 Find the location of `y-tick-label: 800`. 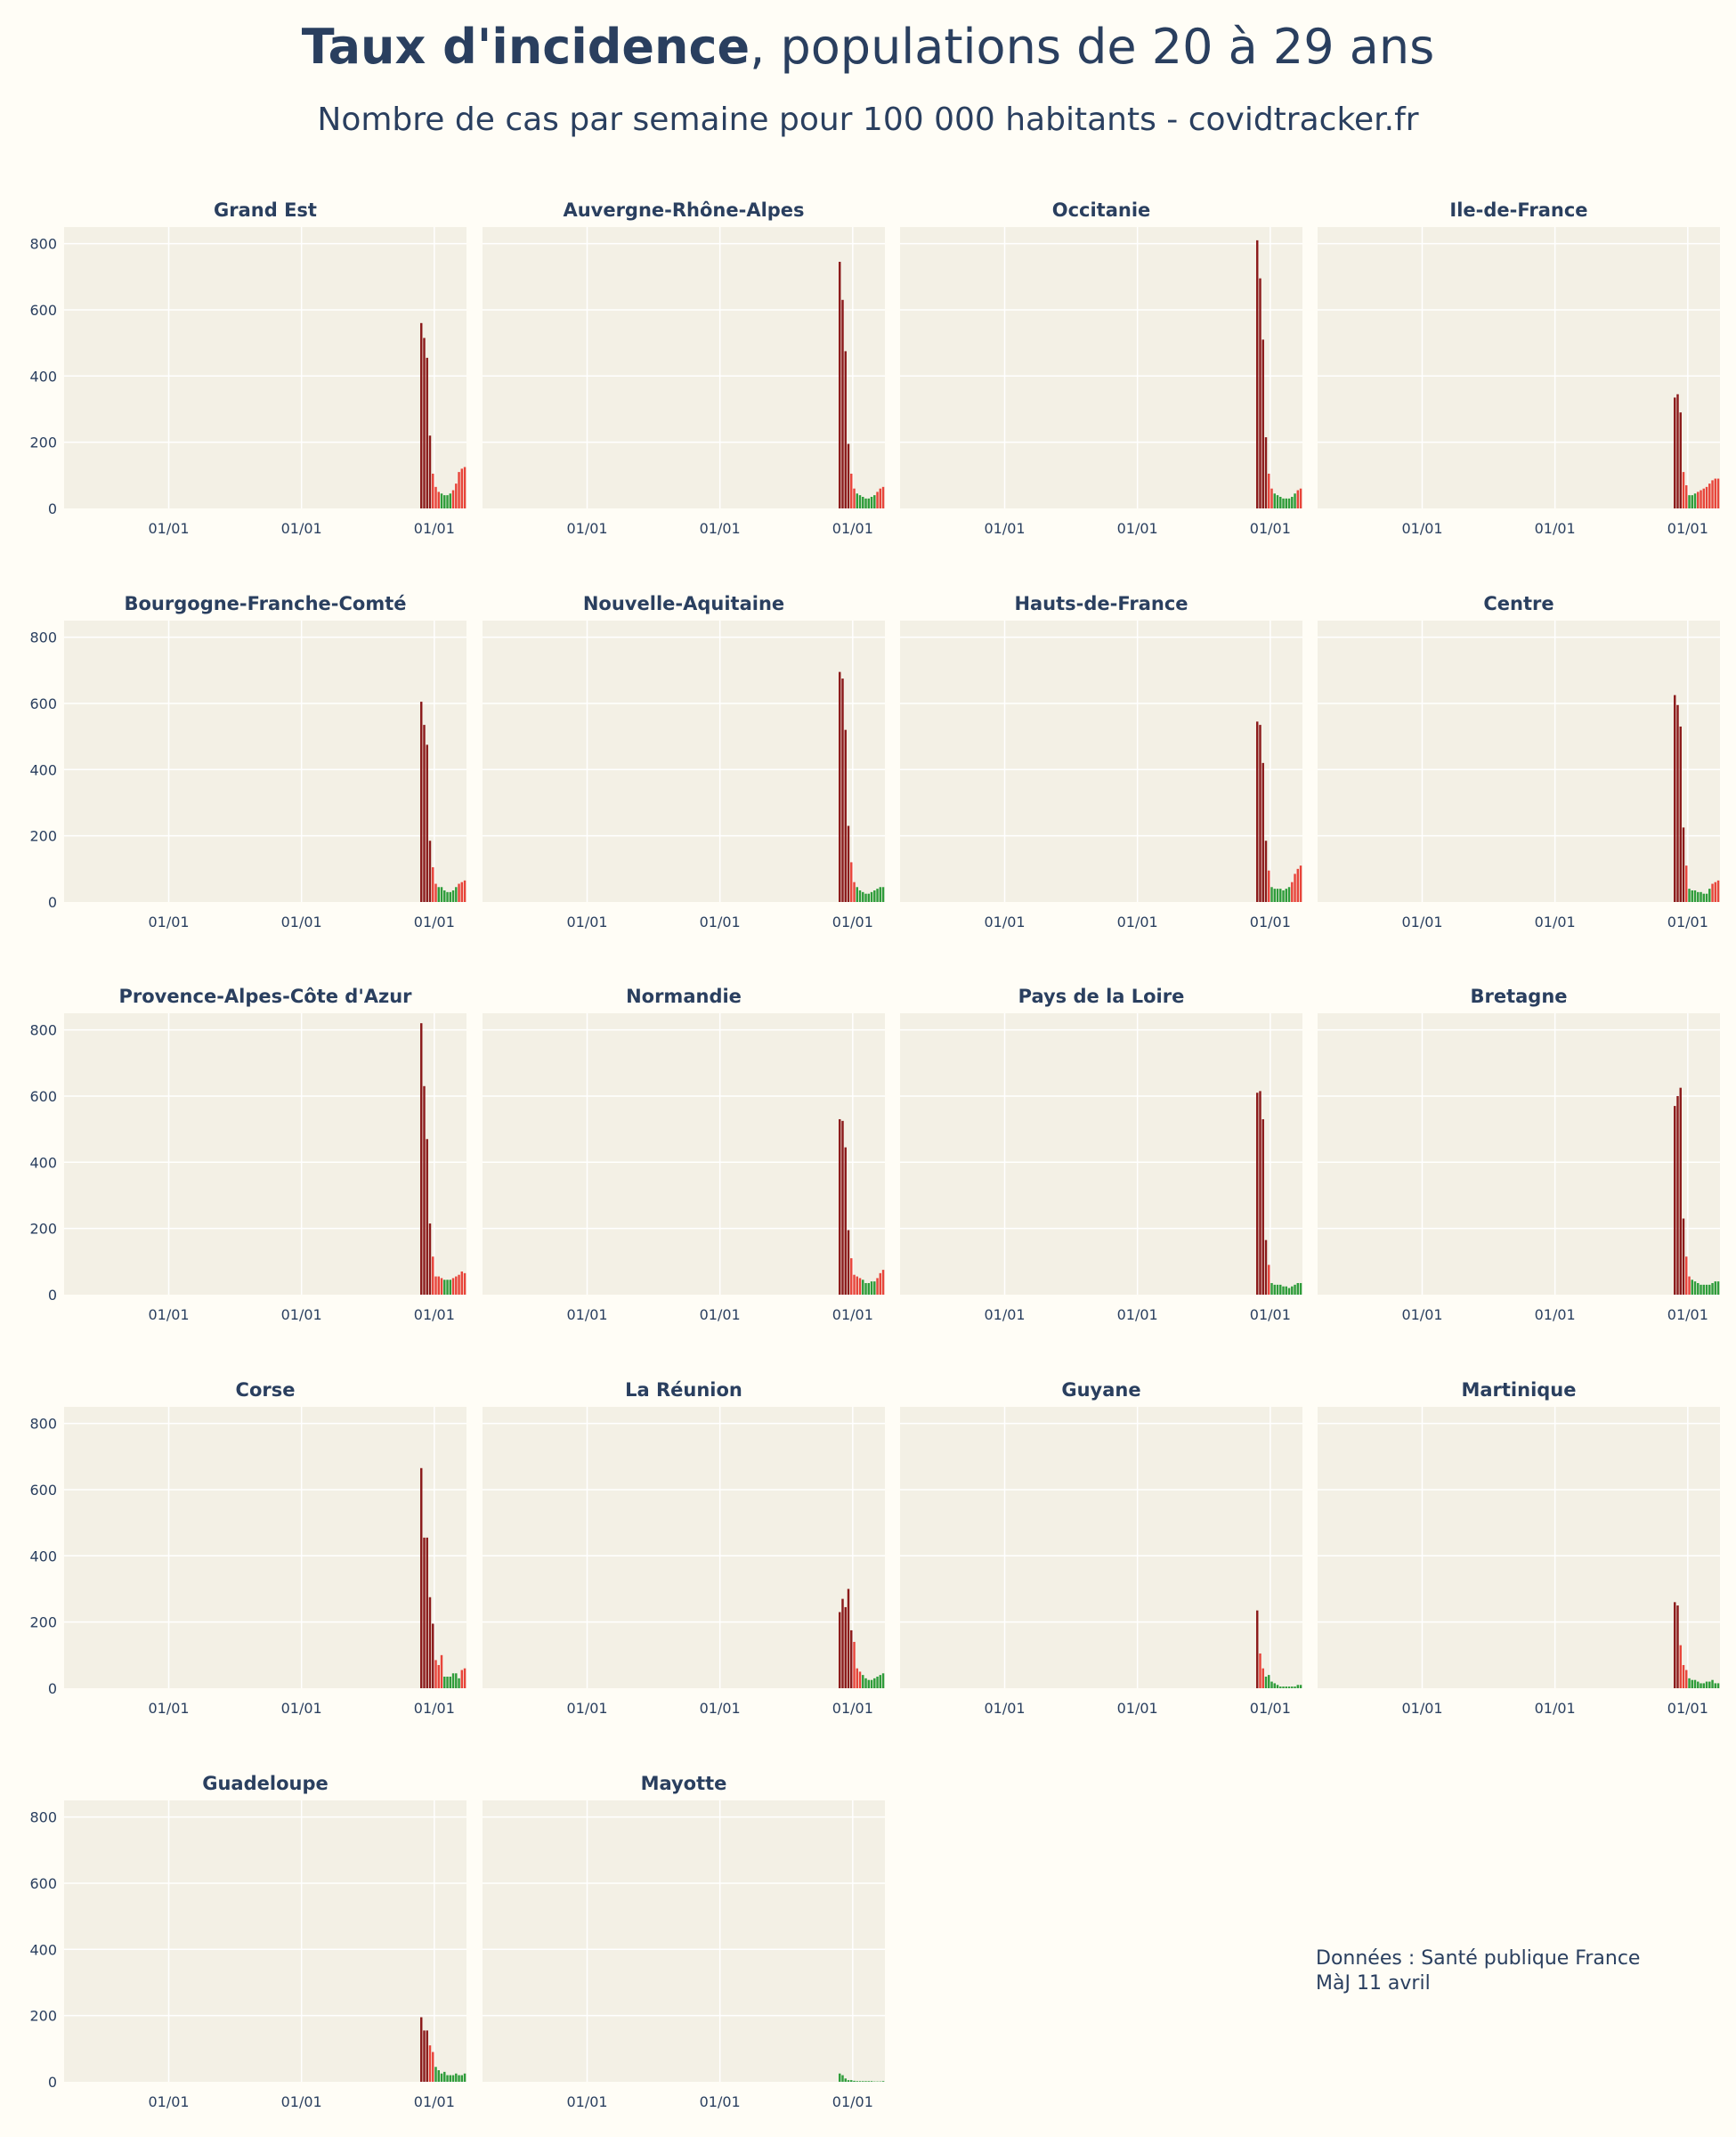

y-tick-label: 800 is located at coordinates (43, 1817).